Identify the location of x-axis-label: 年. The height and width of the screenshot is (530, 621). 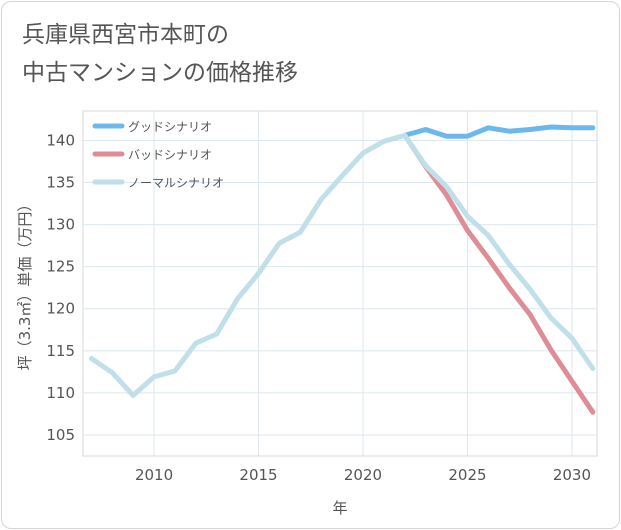
(339, 508).